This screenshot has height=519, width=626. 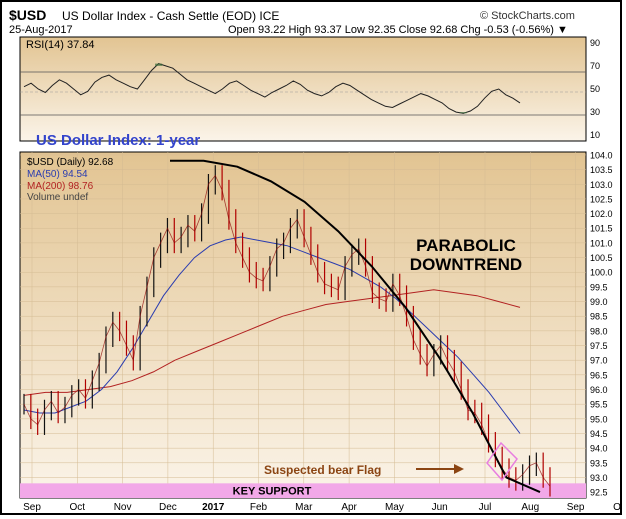 I want to click on rsi-line, so click(x=272, y=88).